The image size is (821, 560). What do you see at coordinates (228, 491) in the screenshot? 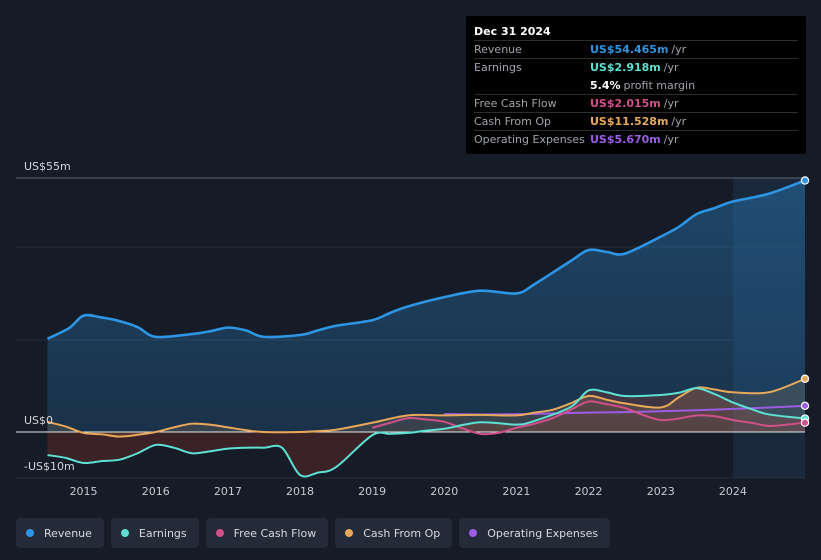
I see `x-tick-label: 2017` at bounding box center [228, 491].